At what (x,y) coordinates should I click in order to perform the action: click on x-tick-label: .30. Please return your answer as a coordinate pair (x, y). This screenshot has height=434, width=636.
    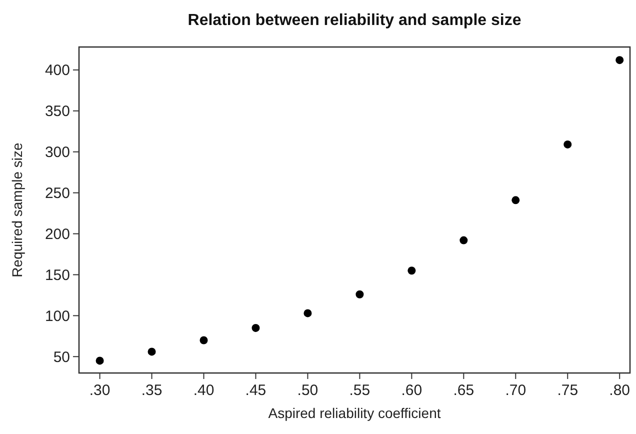
    Looking at the image, I should click on (99, 390).